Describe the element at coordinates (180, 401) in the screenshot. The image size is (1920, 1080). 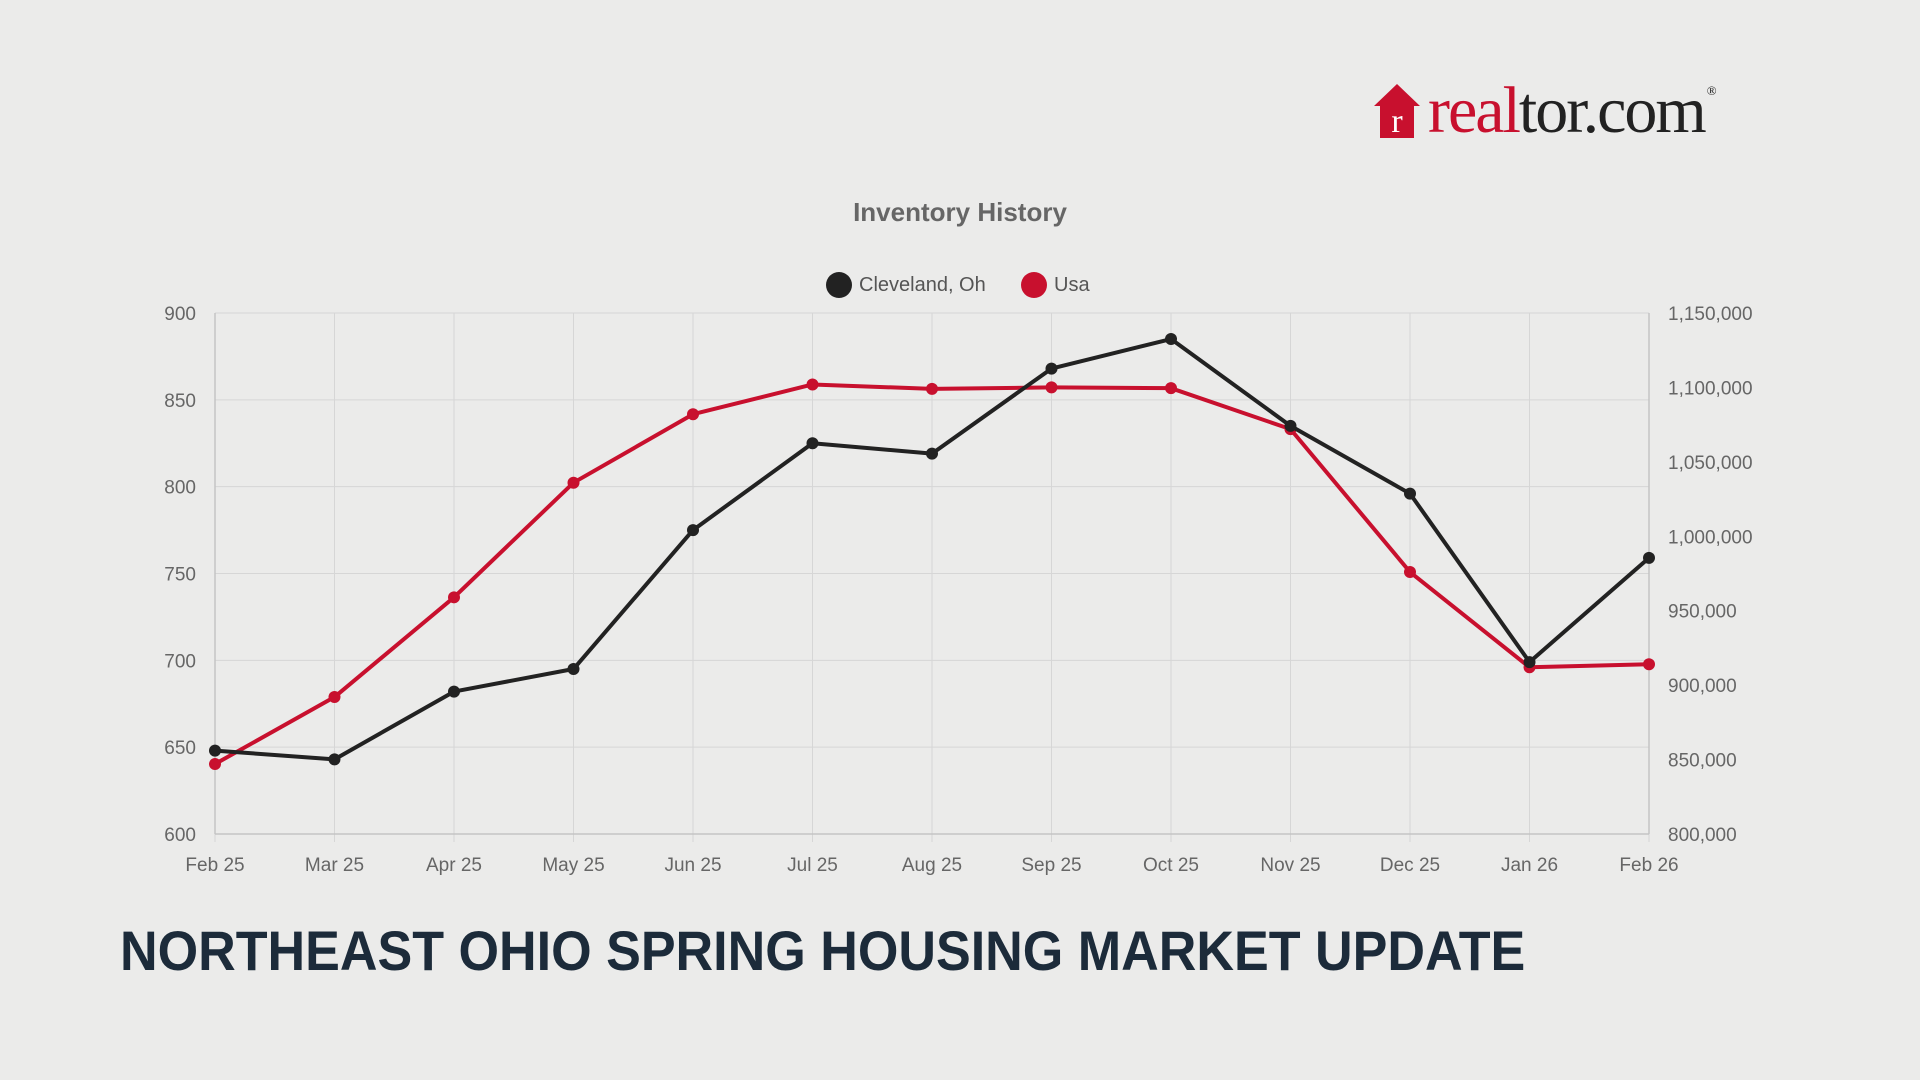
I see `y-left-tick-label: 850` at that location.